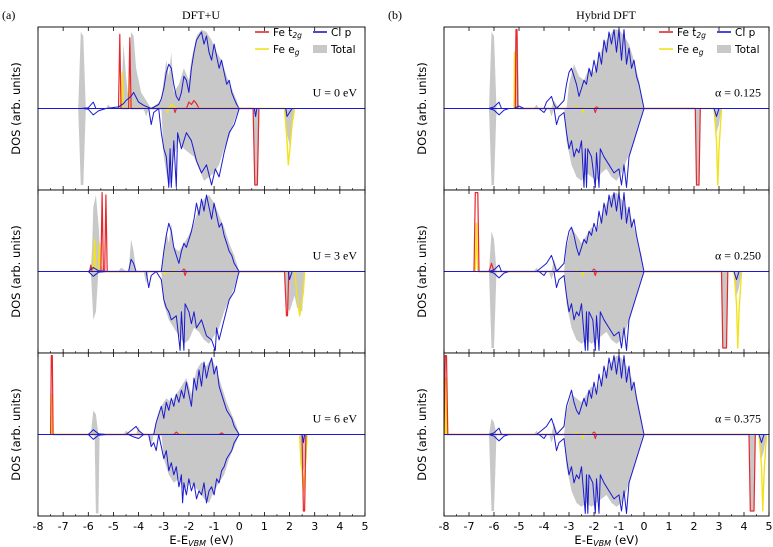  What do you see at coordinates (320, 49) in the screenshot?
I see `legend-swatch-total` at bounding box center [320, 49].